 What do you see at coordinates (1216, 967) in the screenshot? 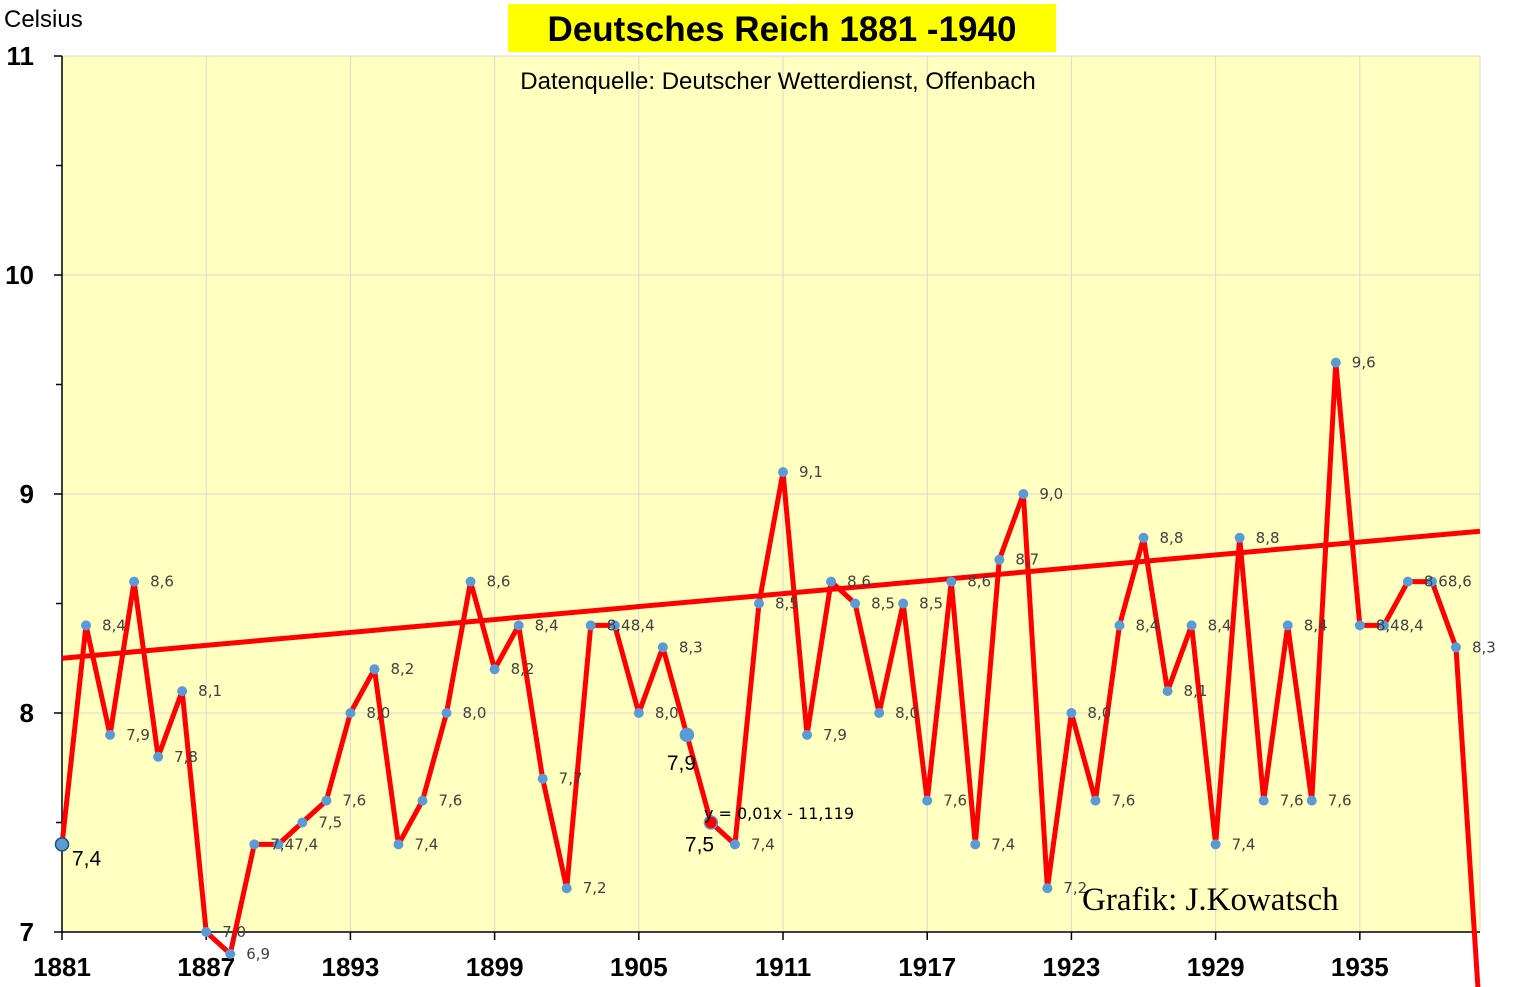
I see `x-tick-label: 1929` at bounding box center [1216, 967].